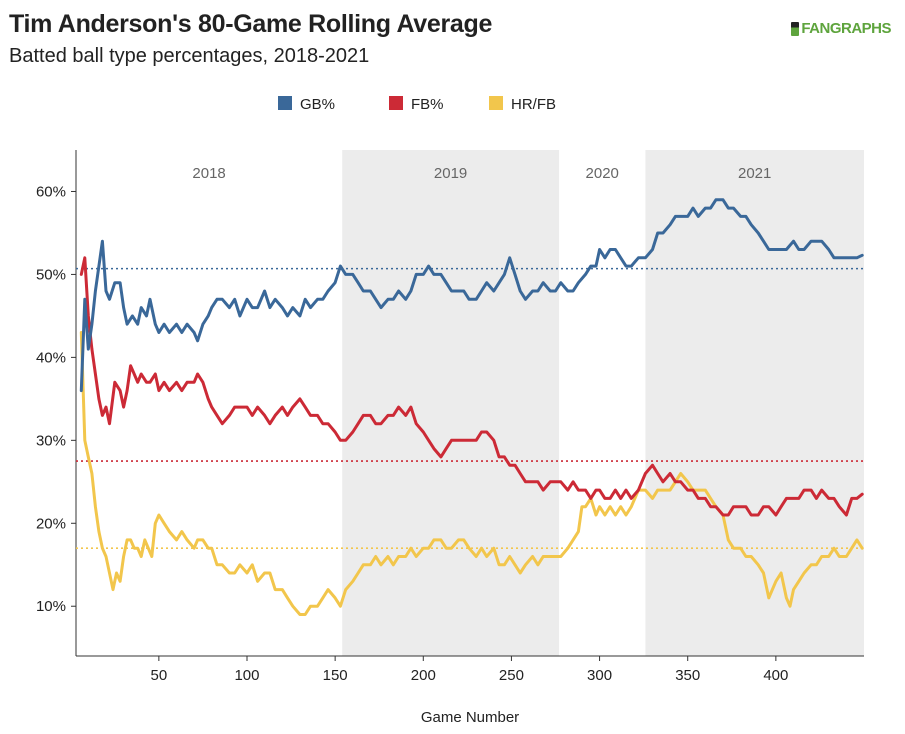 The image size is (905, 734). Describe the element at coordinates (51, 523) in the screenshot. I see `y-tick-label: 20%` at that location.